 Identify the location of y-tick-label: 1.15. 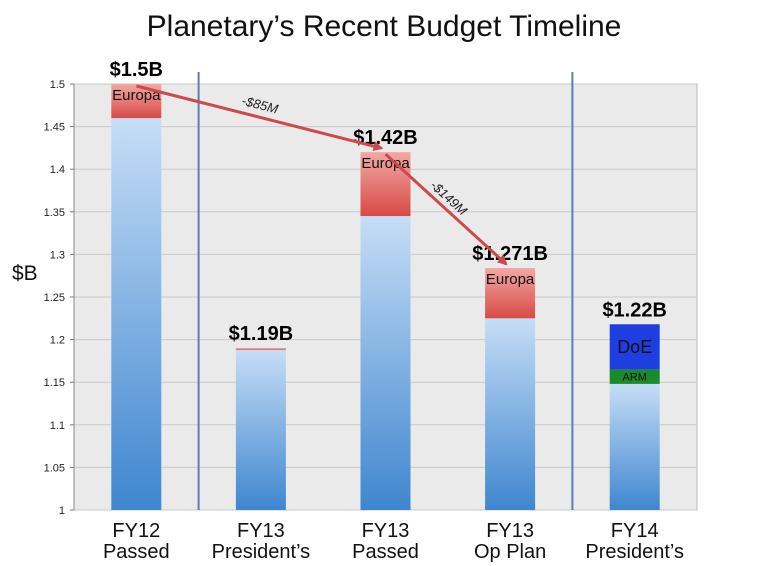
(54, 383).